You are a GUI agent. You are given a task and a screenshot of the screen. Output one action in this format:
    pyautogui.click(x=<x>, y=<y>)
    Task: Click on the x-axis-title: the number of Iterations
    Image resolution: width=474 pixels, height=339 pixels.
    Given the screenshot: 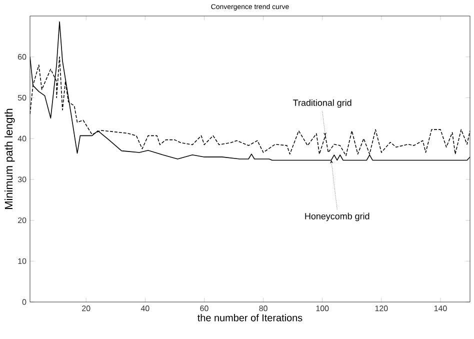 What is the action you would take?
    pyautogui.click(x=250, y=318)
    